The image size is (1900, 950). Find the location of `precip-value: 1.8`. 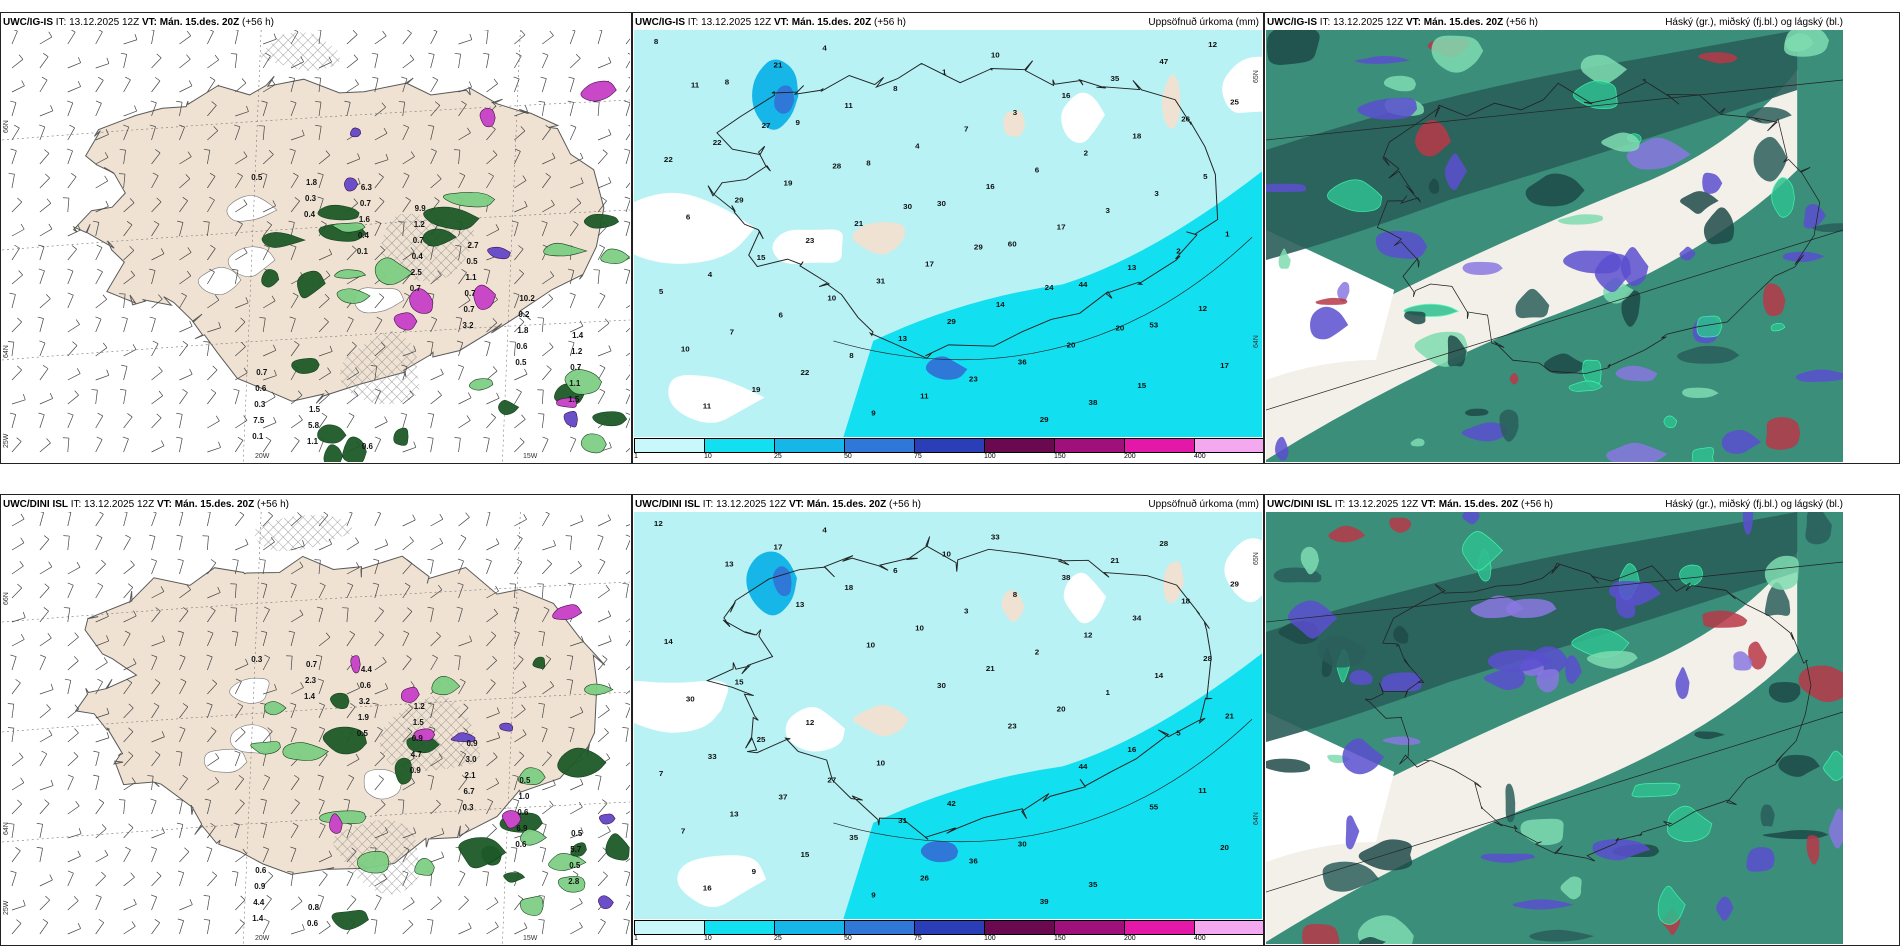

precip-value: 1.8 is located at coordinates (523, 330).